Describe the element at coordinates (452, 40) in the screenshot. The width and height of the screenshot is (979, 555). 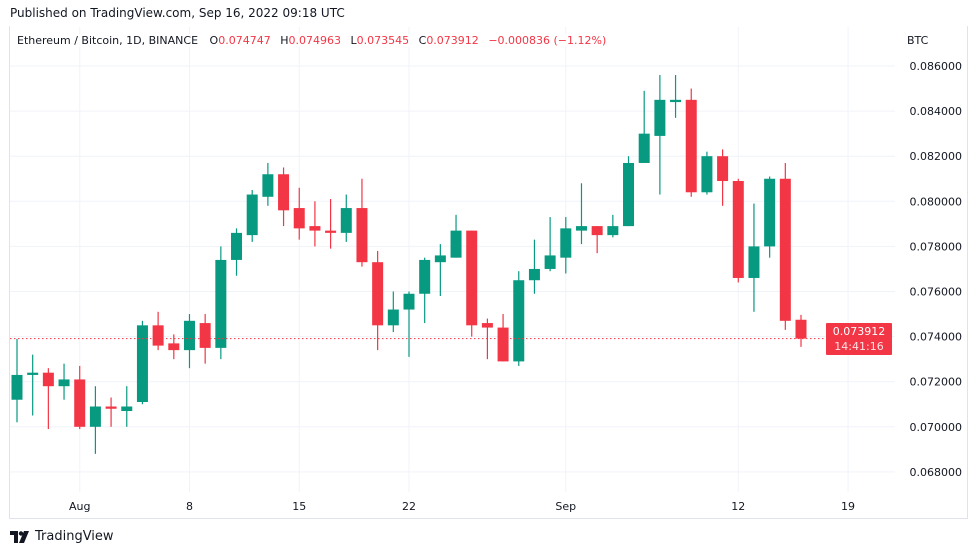
I see `close-value: 0.073912` at that location.